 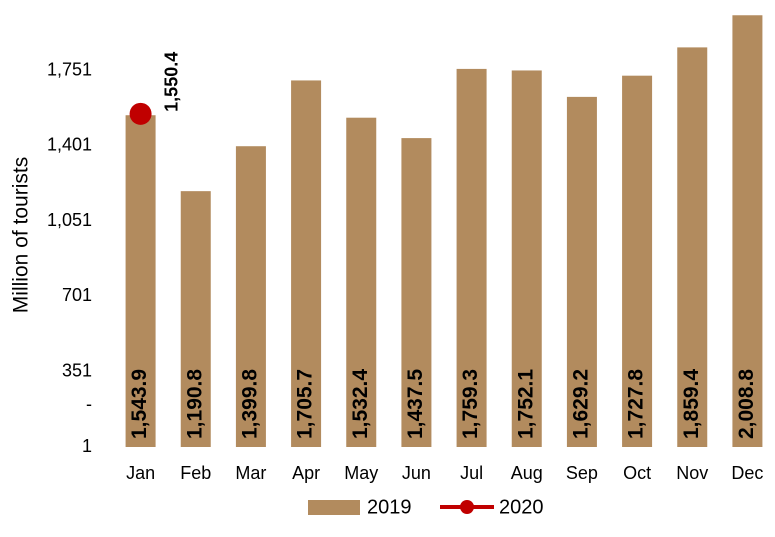 I want to click on y-tick-label: 1,401, so click(x=69, y=145).